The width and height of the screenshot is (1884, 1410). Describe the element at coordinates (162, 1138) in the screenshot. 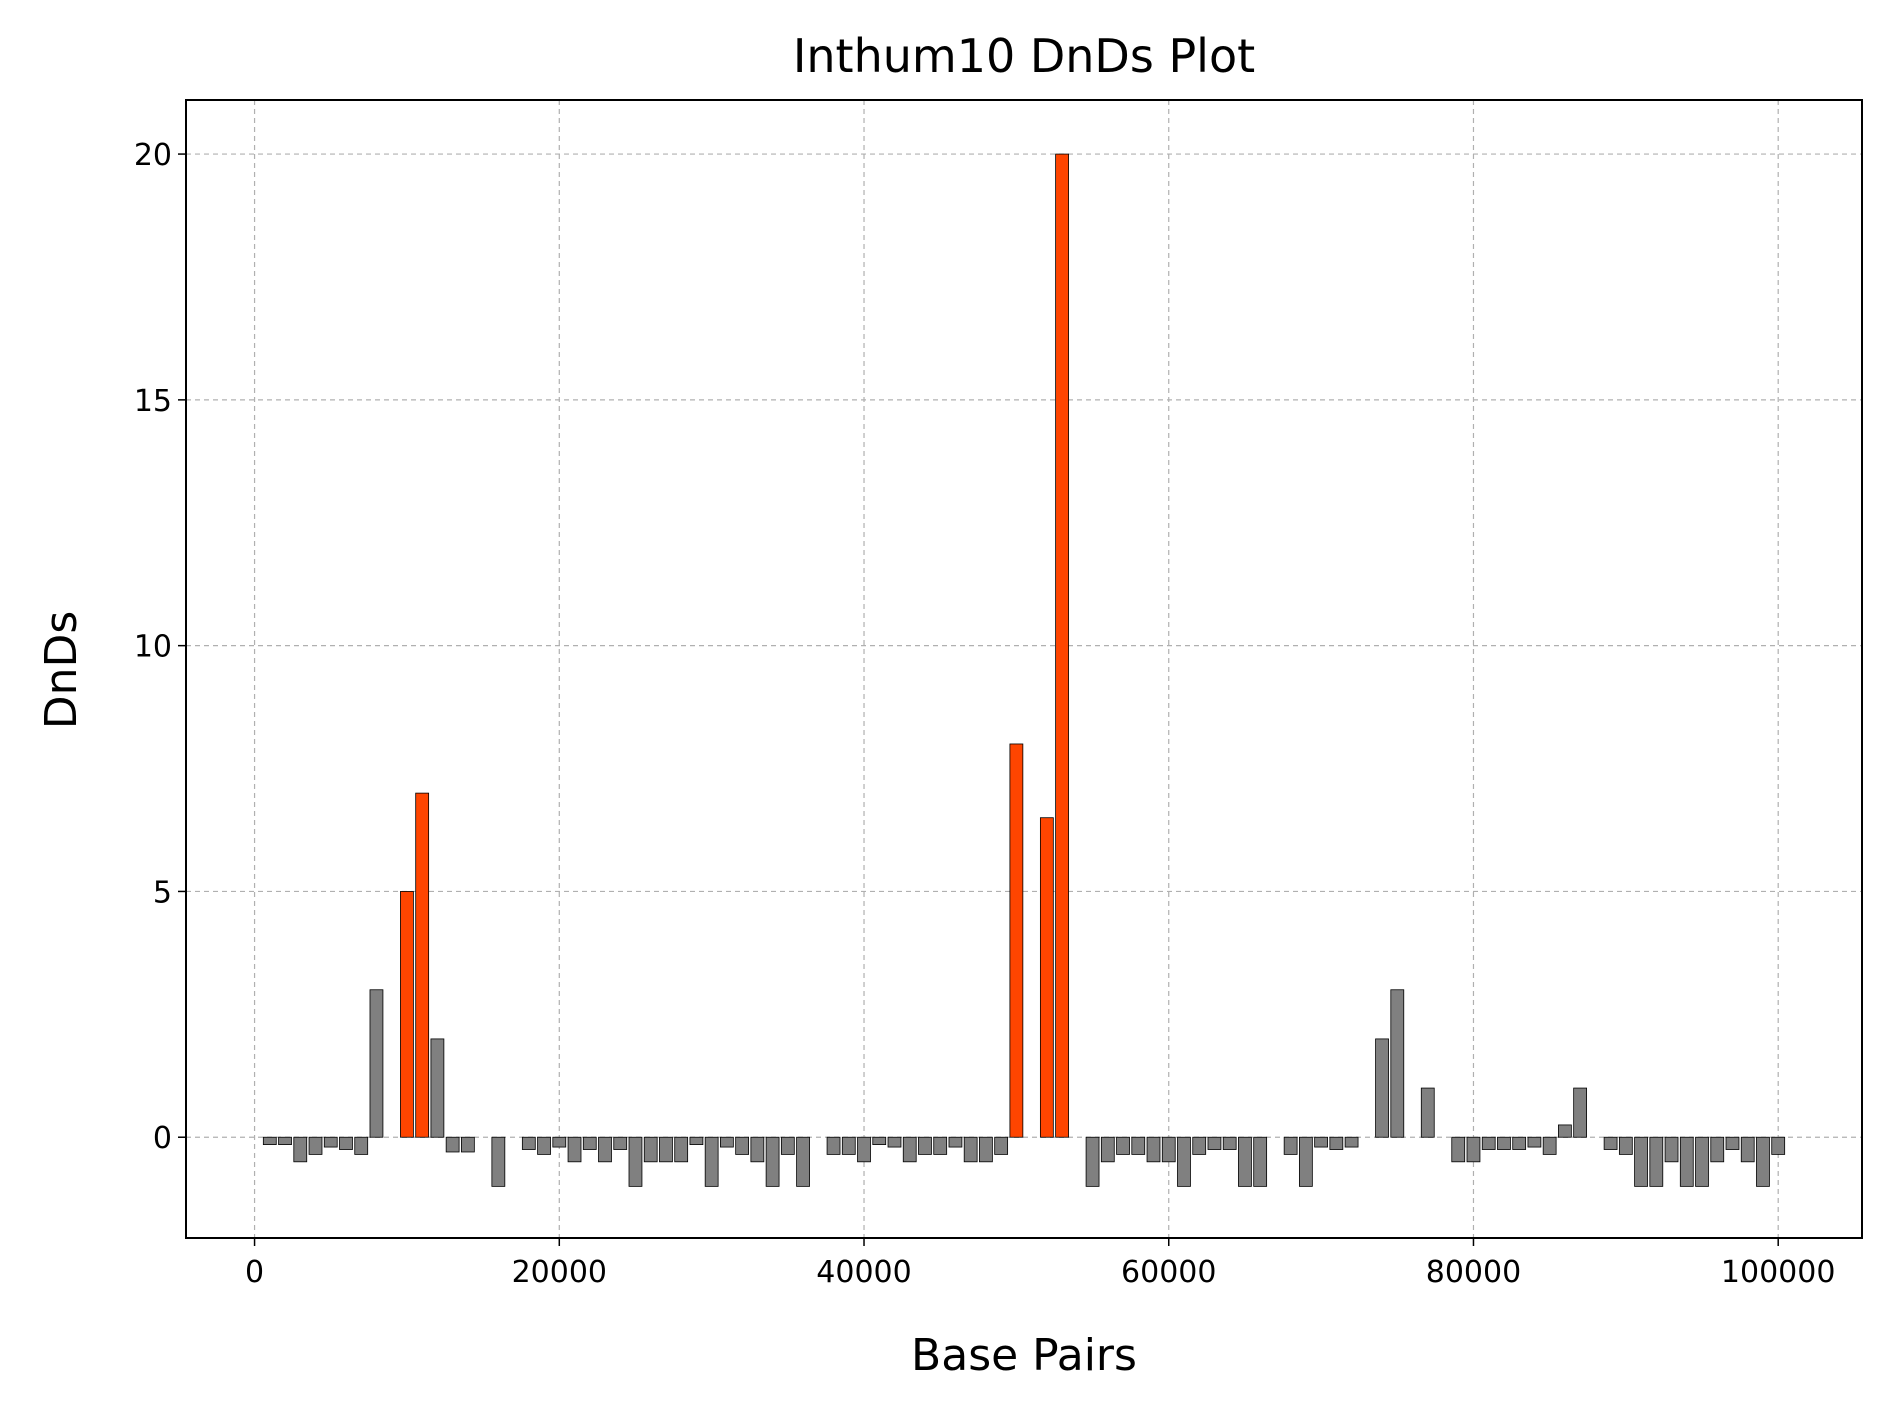

I see `y-tick-label: 0` at that location.